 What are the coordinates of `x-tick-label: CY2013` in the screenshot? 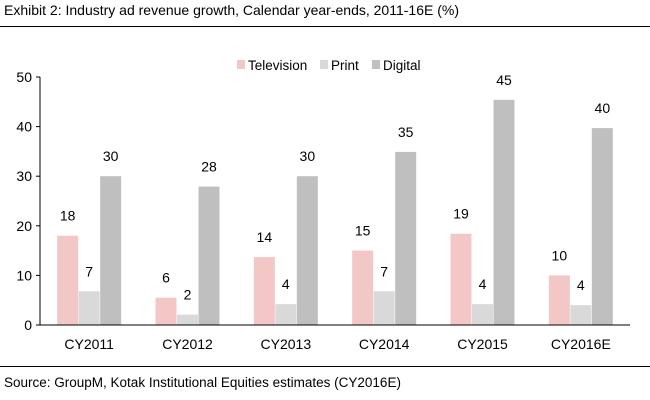 It's located at (286, 344).